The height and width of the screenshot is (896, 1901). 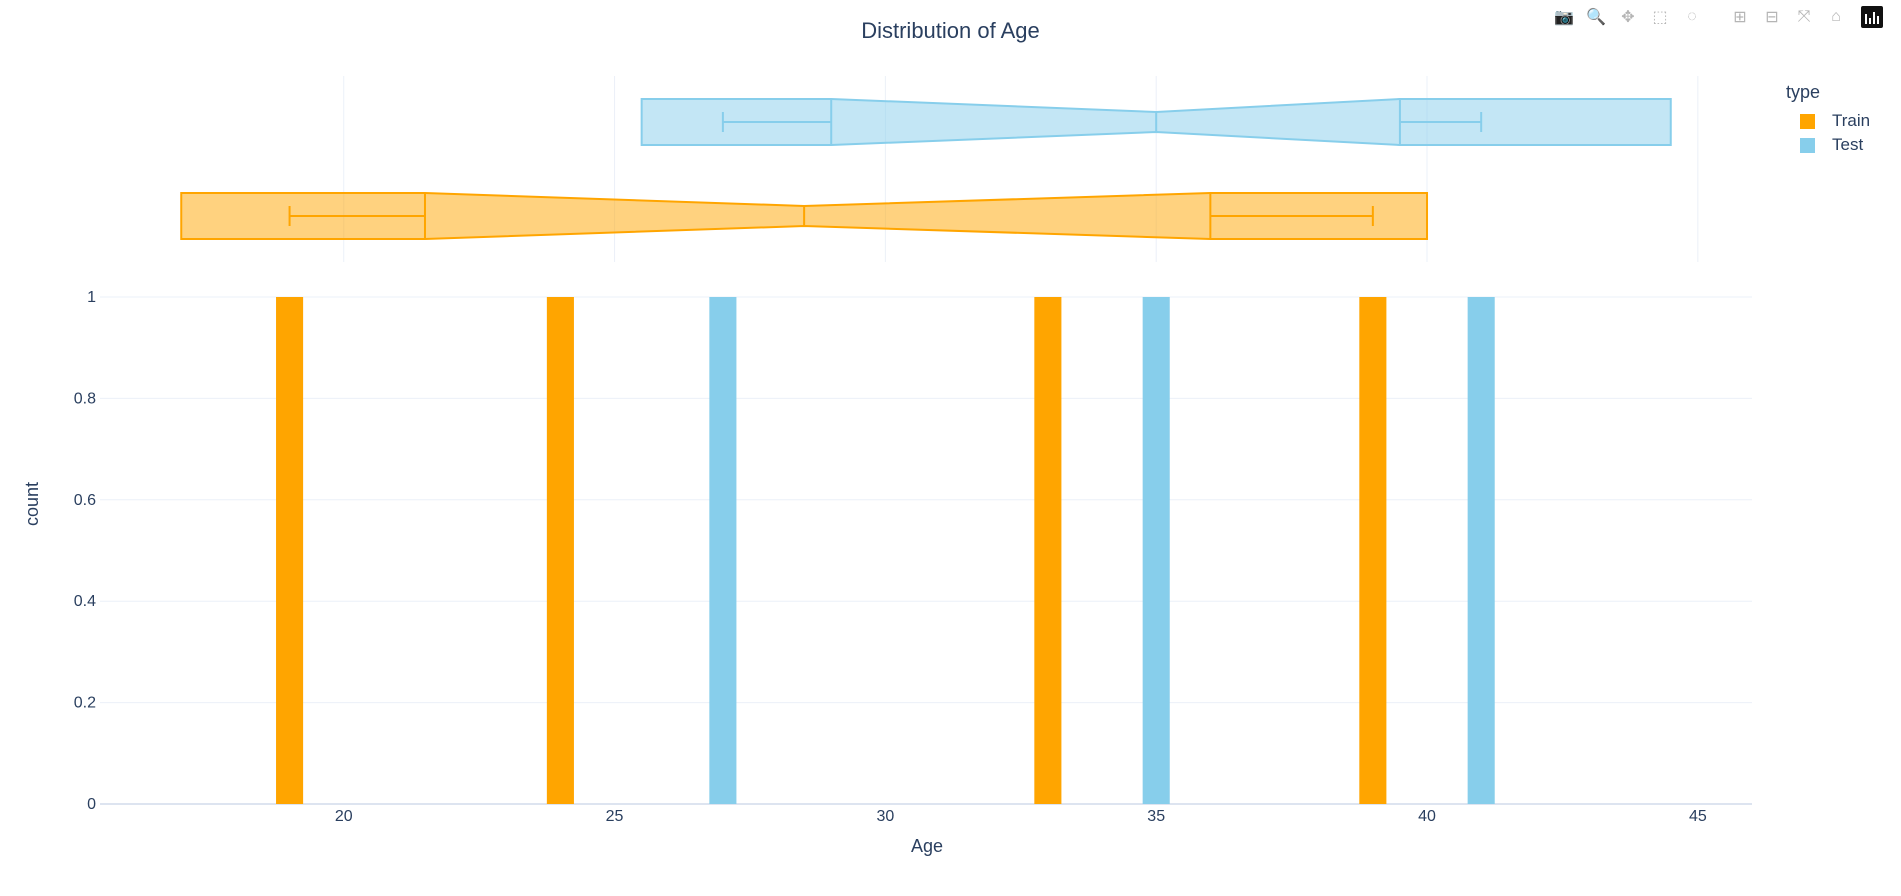 I want to click on lasso-select-icon: ◌, so click(x=1692, y=16).